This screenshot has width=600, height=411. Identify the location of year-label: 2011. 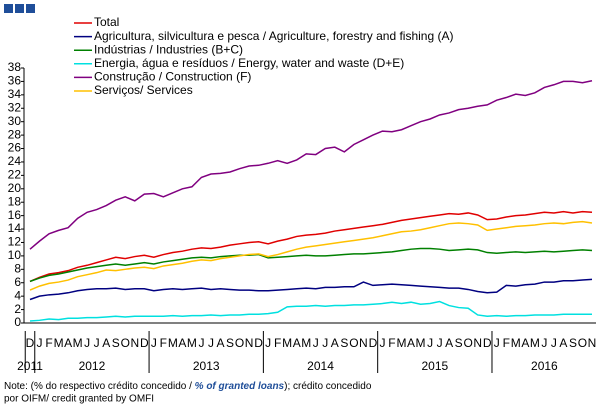
(30, 366).